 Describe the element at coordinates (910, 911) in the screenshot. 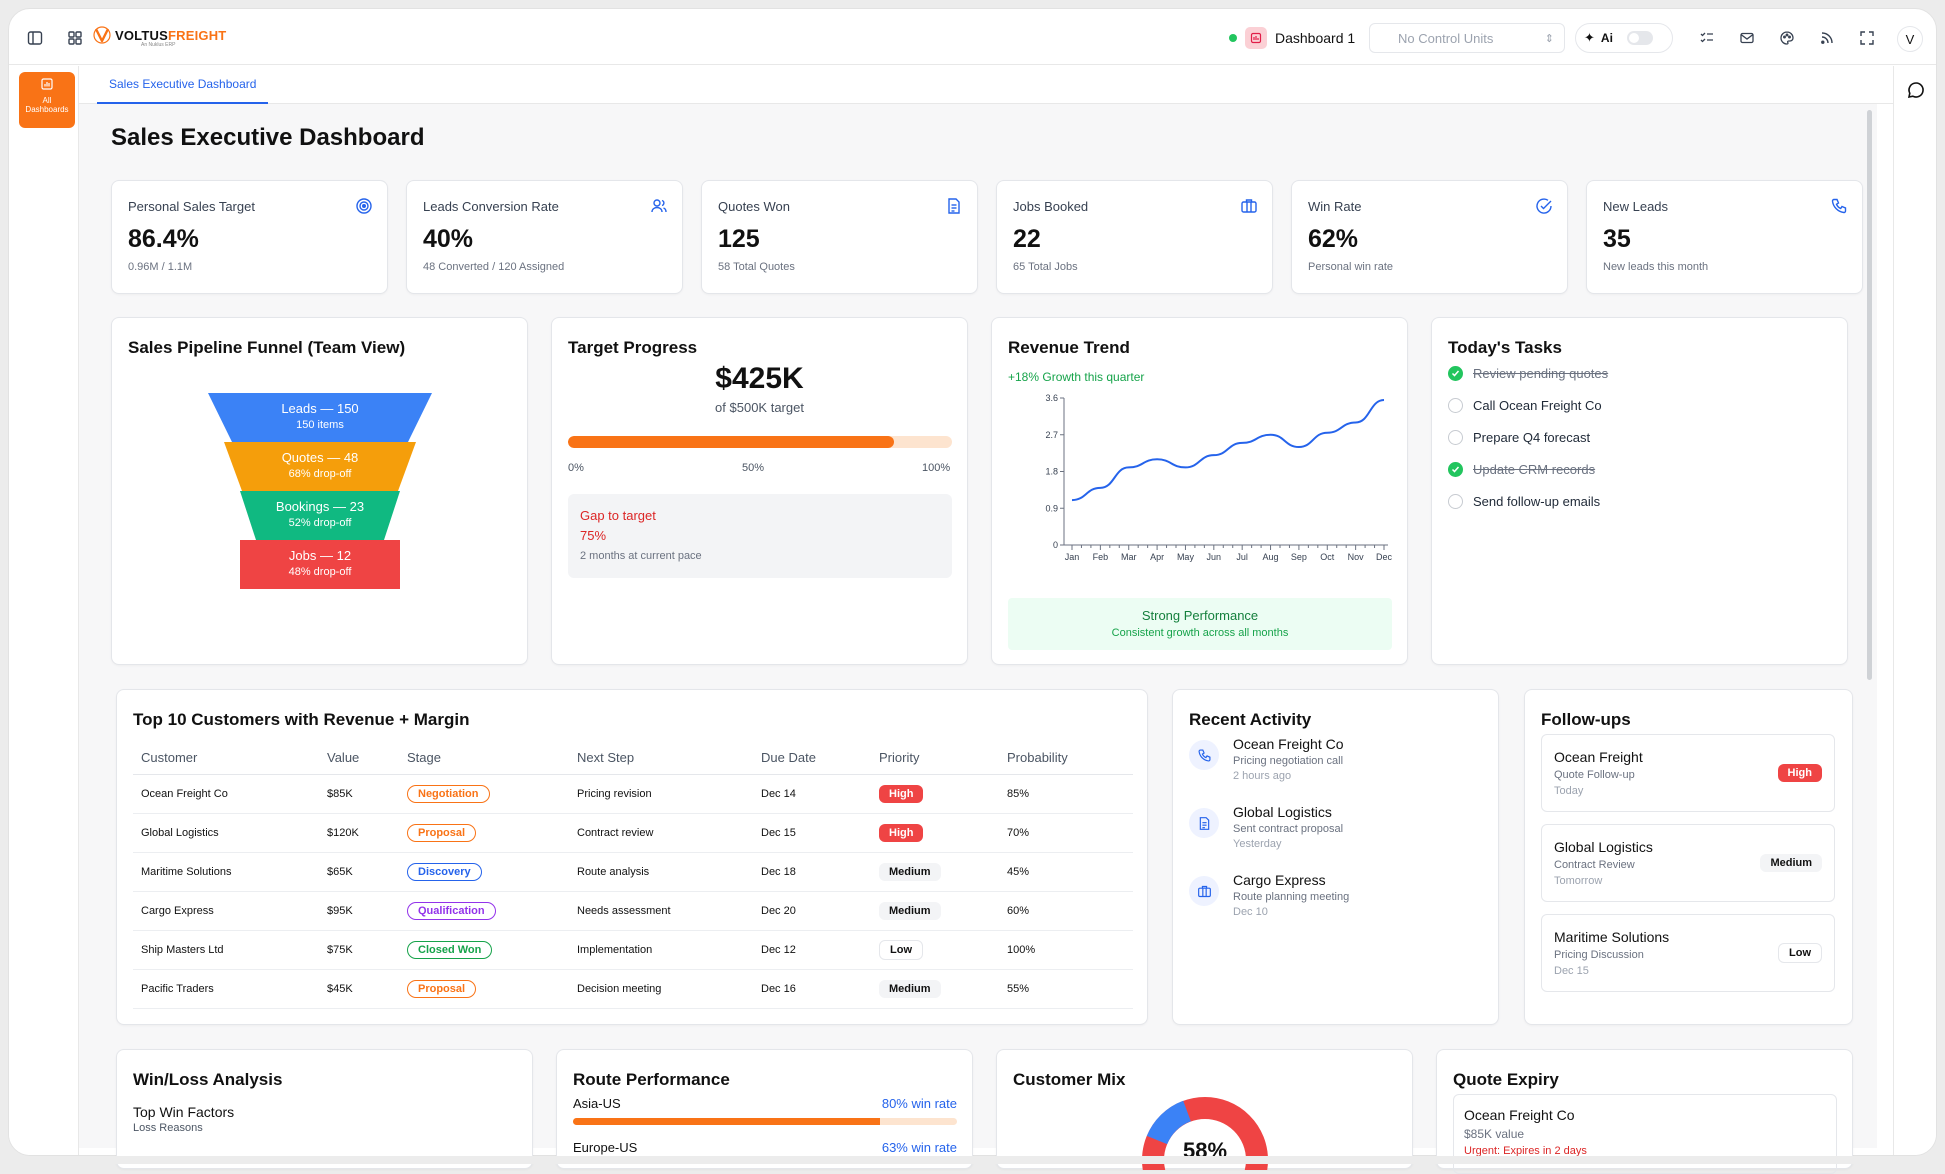

I see `priority-badge: Medium` at that location.